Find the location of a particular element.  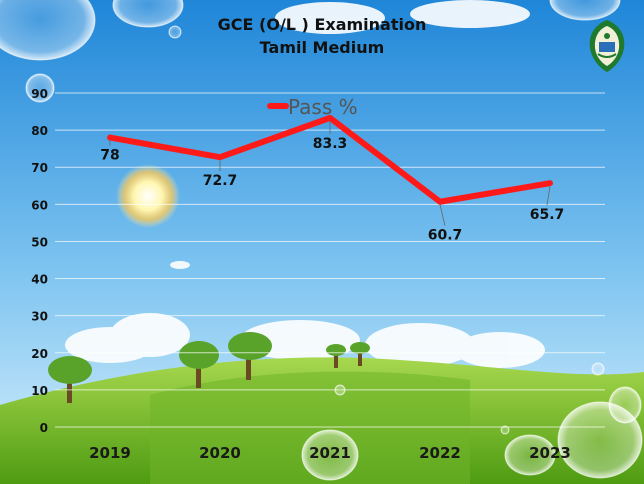

x-tick-label: 2021 is located at coordinates (330, 453).